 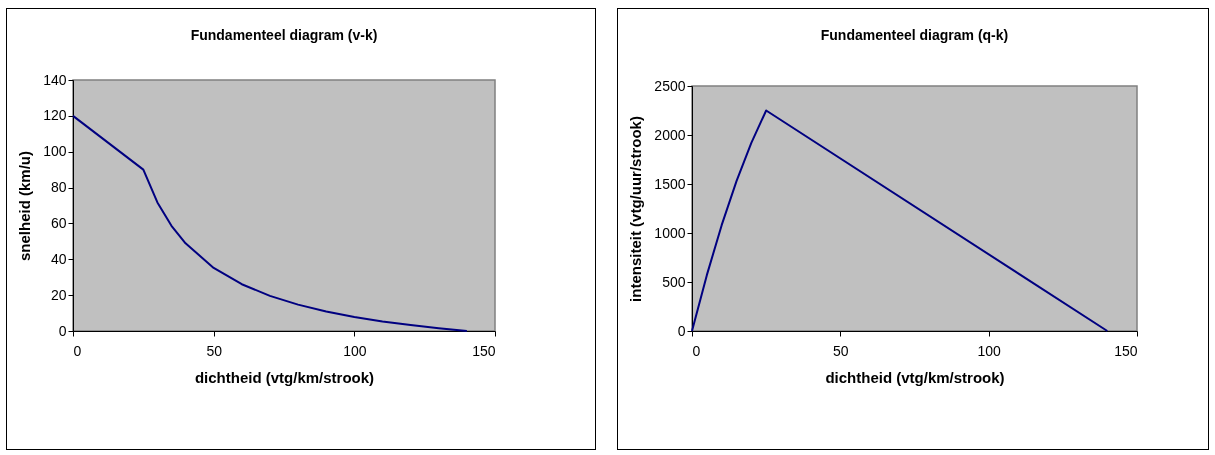 What do you see at coordinates (914, 35) in the screenshot?
I see `chart-title: Fundamenteel diagram (q-k)` at bounding box center [914, 35].